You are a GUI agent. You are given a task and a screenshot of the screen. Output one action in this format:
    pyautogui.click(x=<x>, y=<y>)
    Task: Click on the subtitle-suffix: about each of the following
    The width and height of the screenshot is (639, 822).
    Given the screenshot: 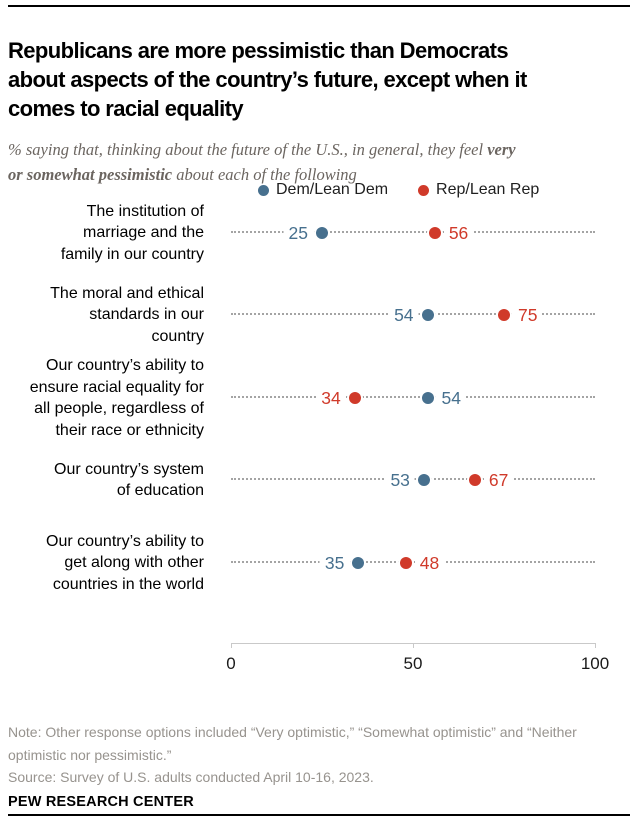 What is the action you would take?
    pyautogui.click(x=264, y=174)
    